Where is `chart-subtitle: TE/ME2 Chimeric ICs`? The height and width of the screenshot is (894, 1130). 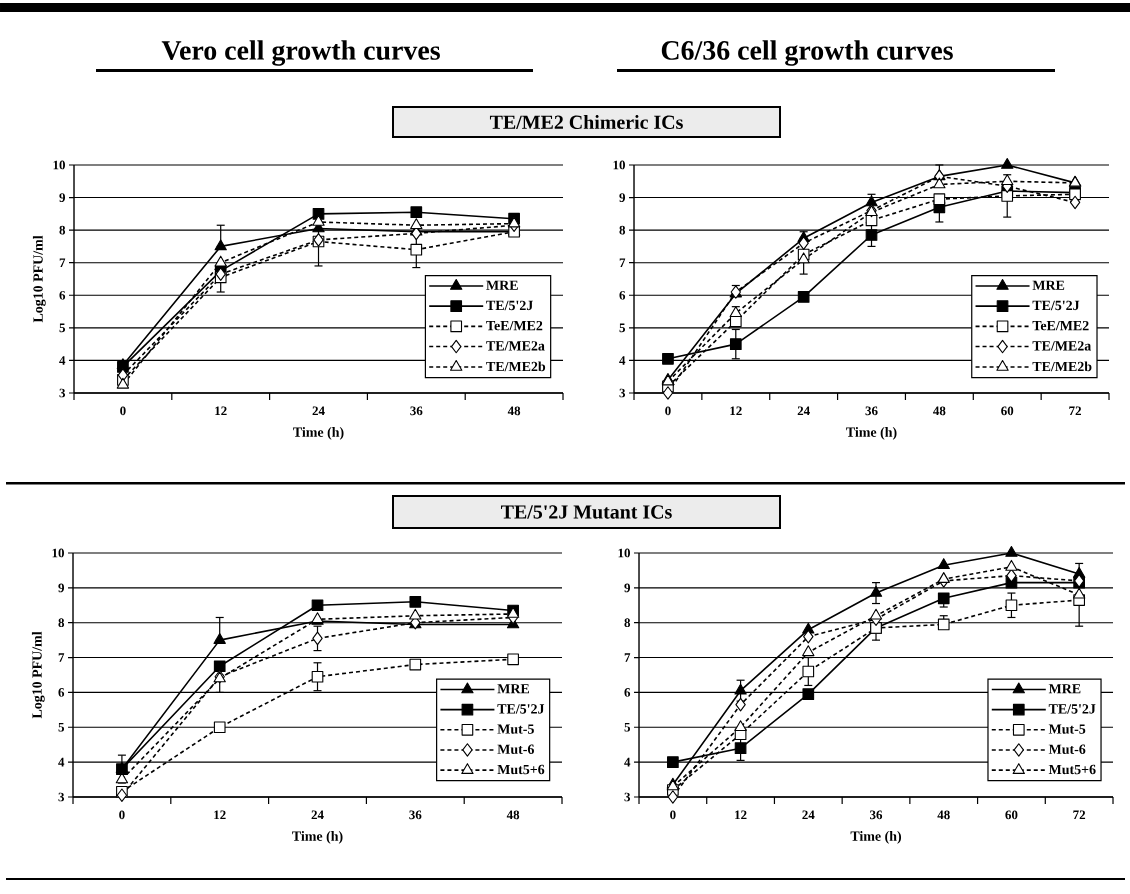
chart-subtitle: TE/ME2 Chimeric ICs is located at coordinates (586, 121).